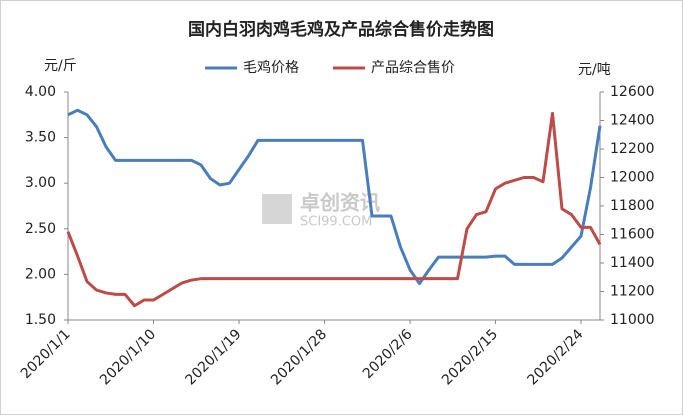 This screenshot has width=683, height=415. I want to click on y-axis-label: 元/斤, so click(60, 66).